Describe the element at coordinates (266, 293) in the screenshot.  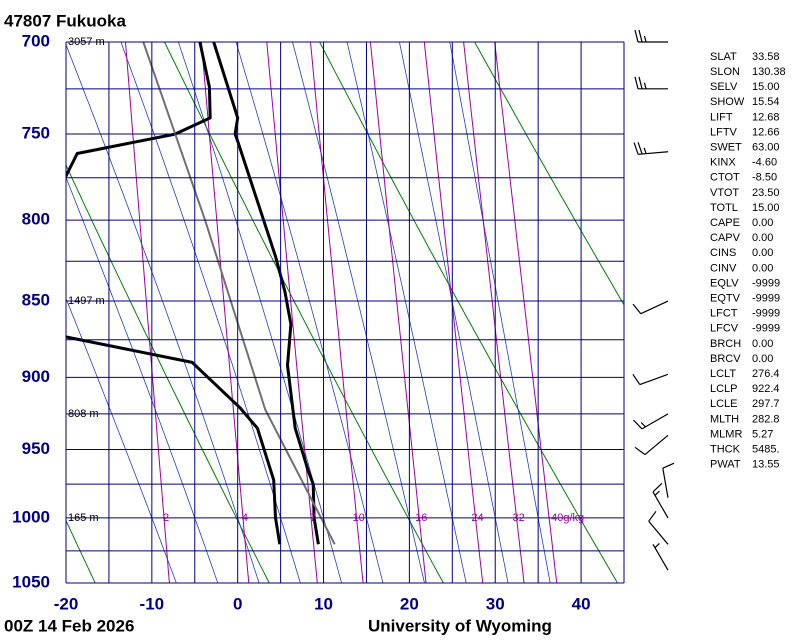
I see `sounding-line` at that location.